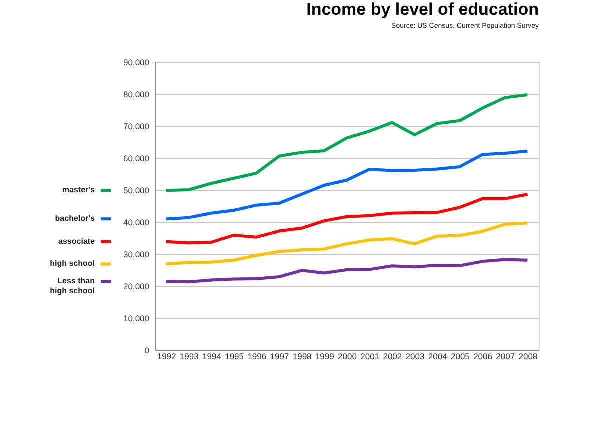 The image size is (594, 447). Describe the element at coordinates (257, 357) in the screenshot. I see `x-tick-label: 1996` at that location.